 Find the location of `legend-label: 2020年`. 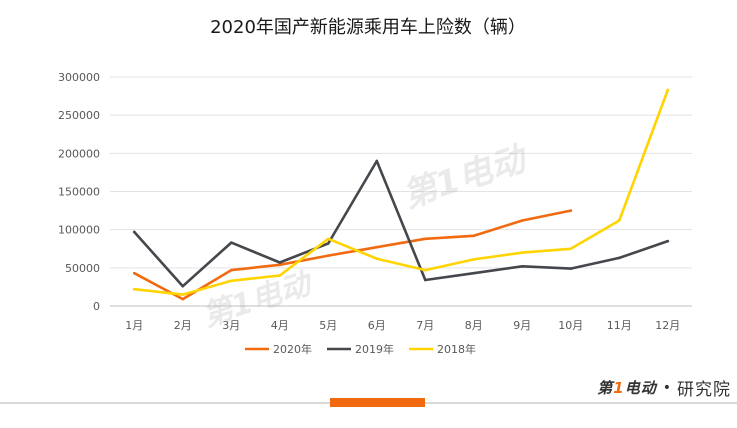

legend-label: 2020年 is located at coordinates (292, 349).